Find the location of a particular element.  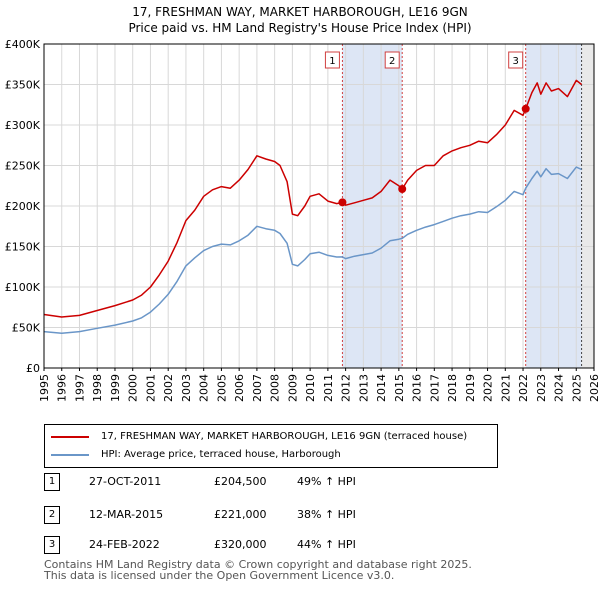

table-row: 1 27-OCT-2011 £204,500 49% ↑ HPI is located at coordinates (300, 482).